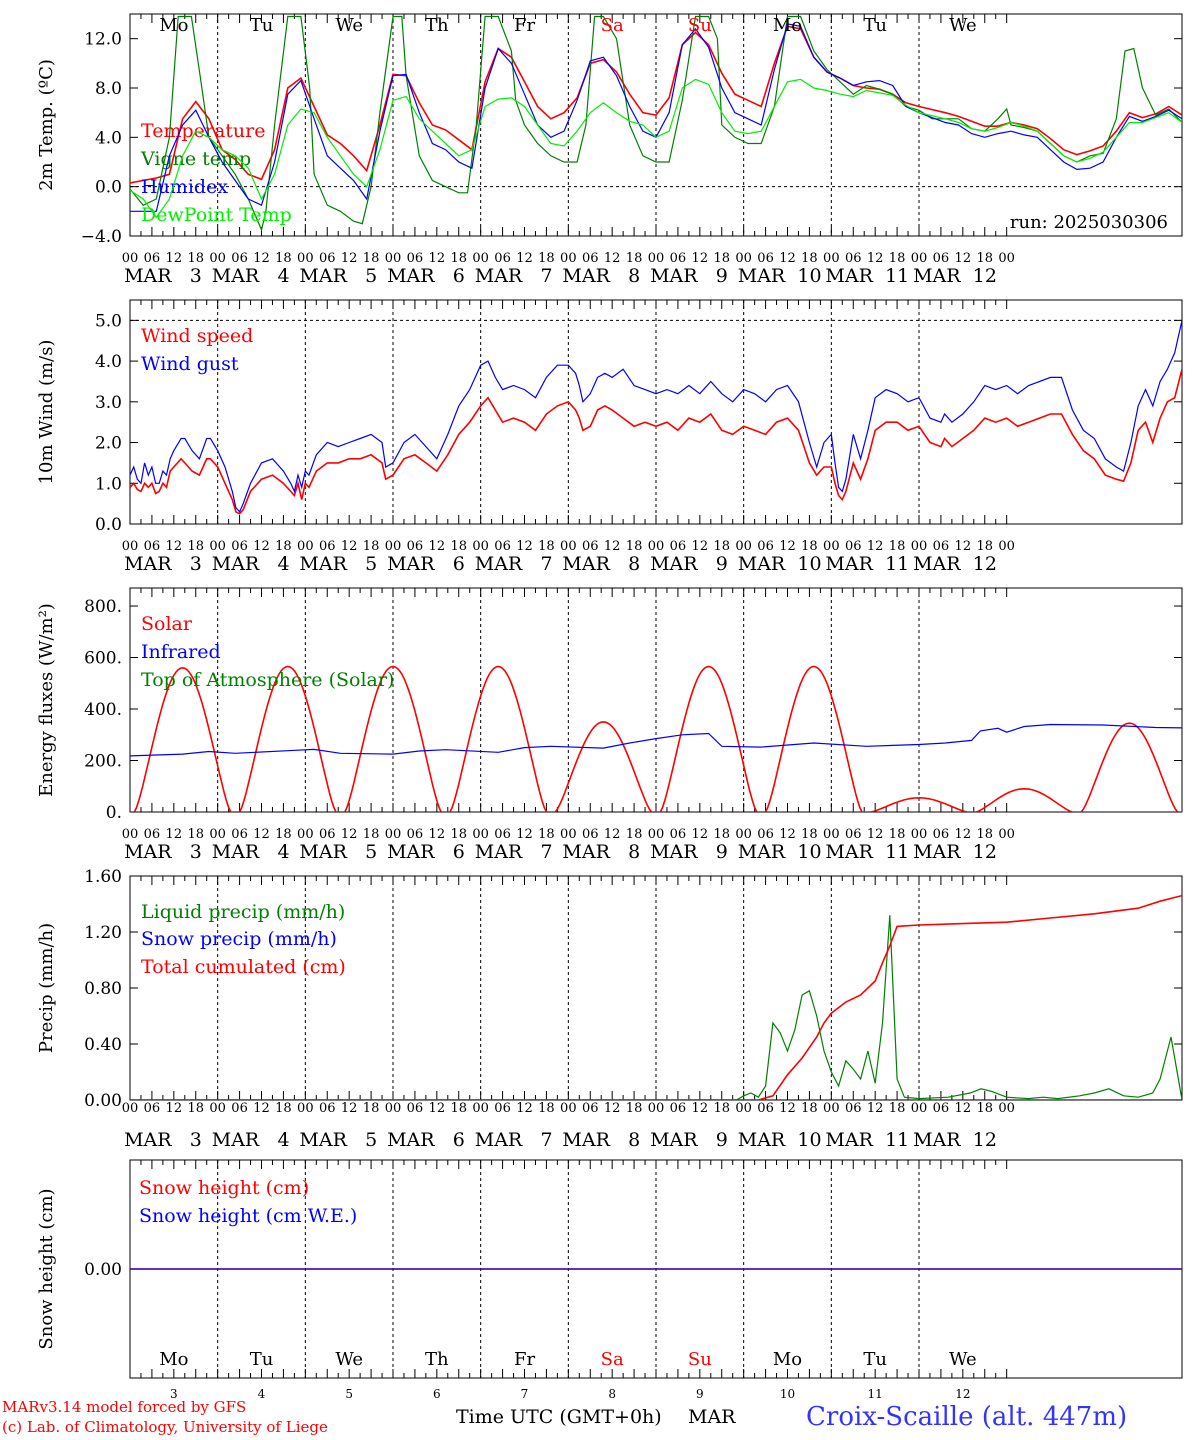 Image resolution: width=1194 pixels, height=1440 pixels. What do you see at coordinates (103, 710) in the screenshot?
I see `y-tick-label: 400.` at bounding box center [103, 710].